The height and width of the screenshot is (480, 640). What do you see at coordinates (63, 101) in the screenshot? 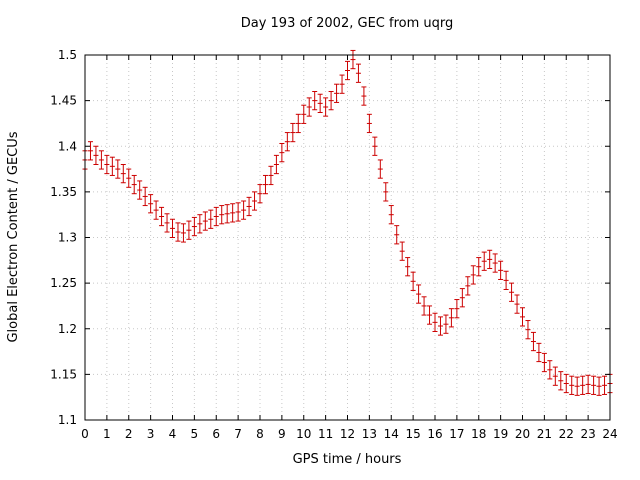
I see `y-tick-label: 1.45` at bounding box center [63, 101].